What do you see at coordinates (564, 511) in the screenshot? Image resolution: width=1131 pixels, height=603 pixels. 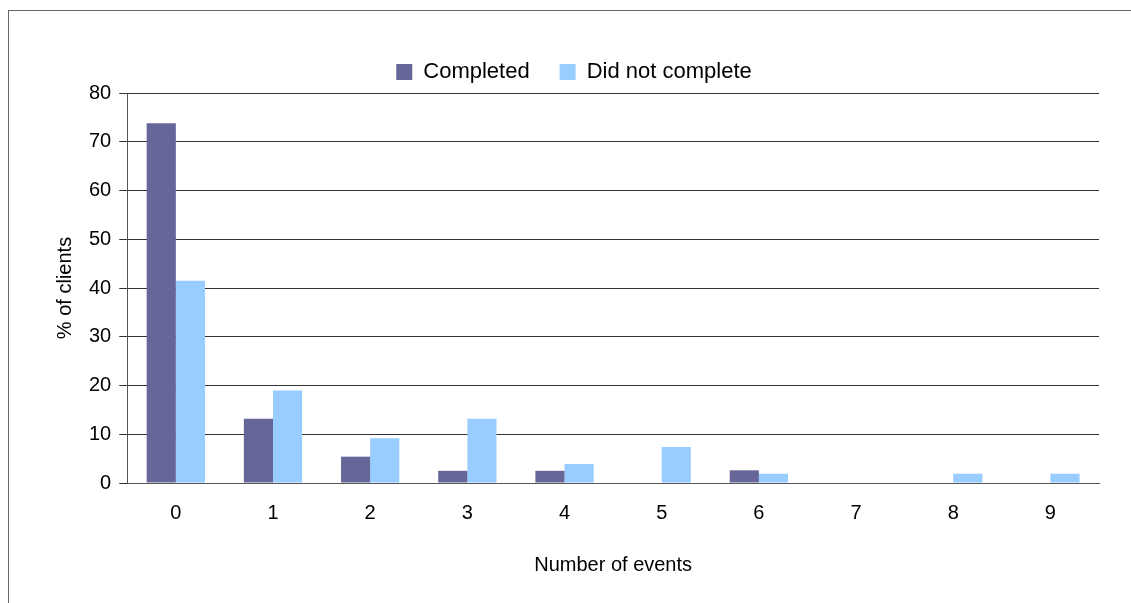 I see `x-tick-label: 4` at bounding box center [564, 511].